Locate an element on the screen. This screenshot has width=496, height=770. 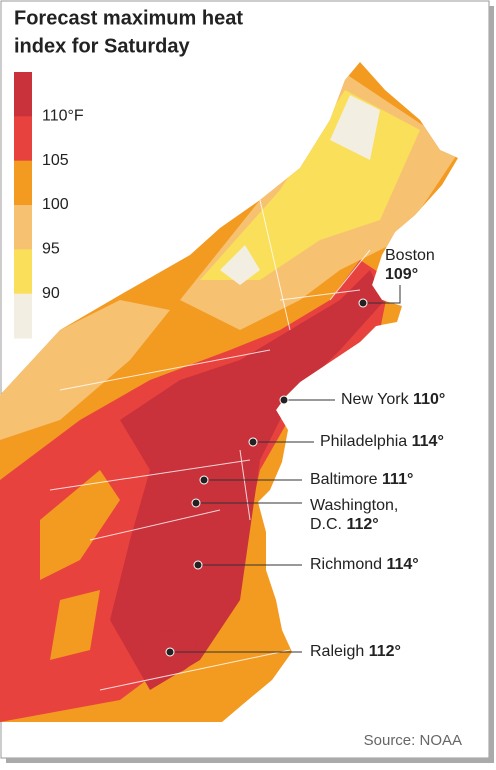
source: Source: NOAA is located at coordinates (413, 740).